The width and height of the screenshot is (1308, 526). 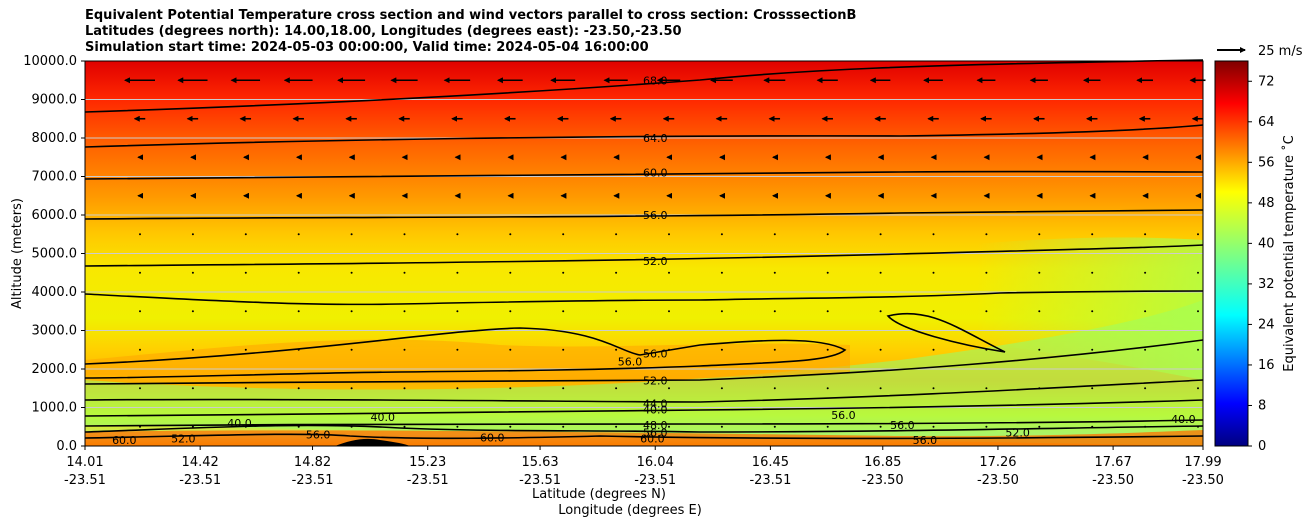 What do you see at coordinates (55, 408) in the screenshot?
I see `y-tick-label: 1000.0` at bounding box center [55, 408].